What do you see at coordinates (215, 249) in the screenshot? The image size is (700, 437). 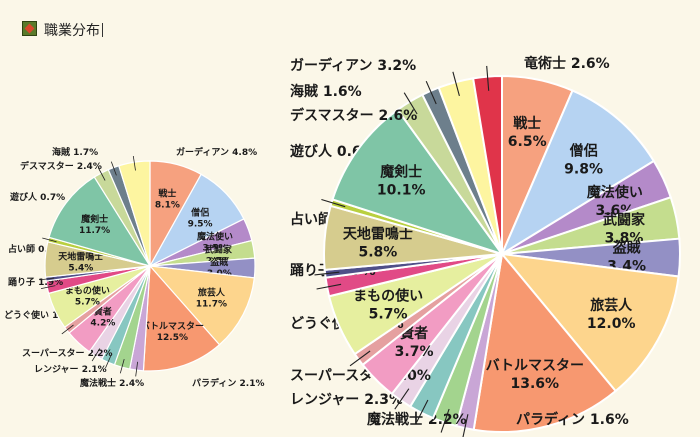 I see `slice-value: 3.5%` at bounding box center [215, 249].